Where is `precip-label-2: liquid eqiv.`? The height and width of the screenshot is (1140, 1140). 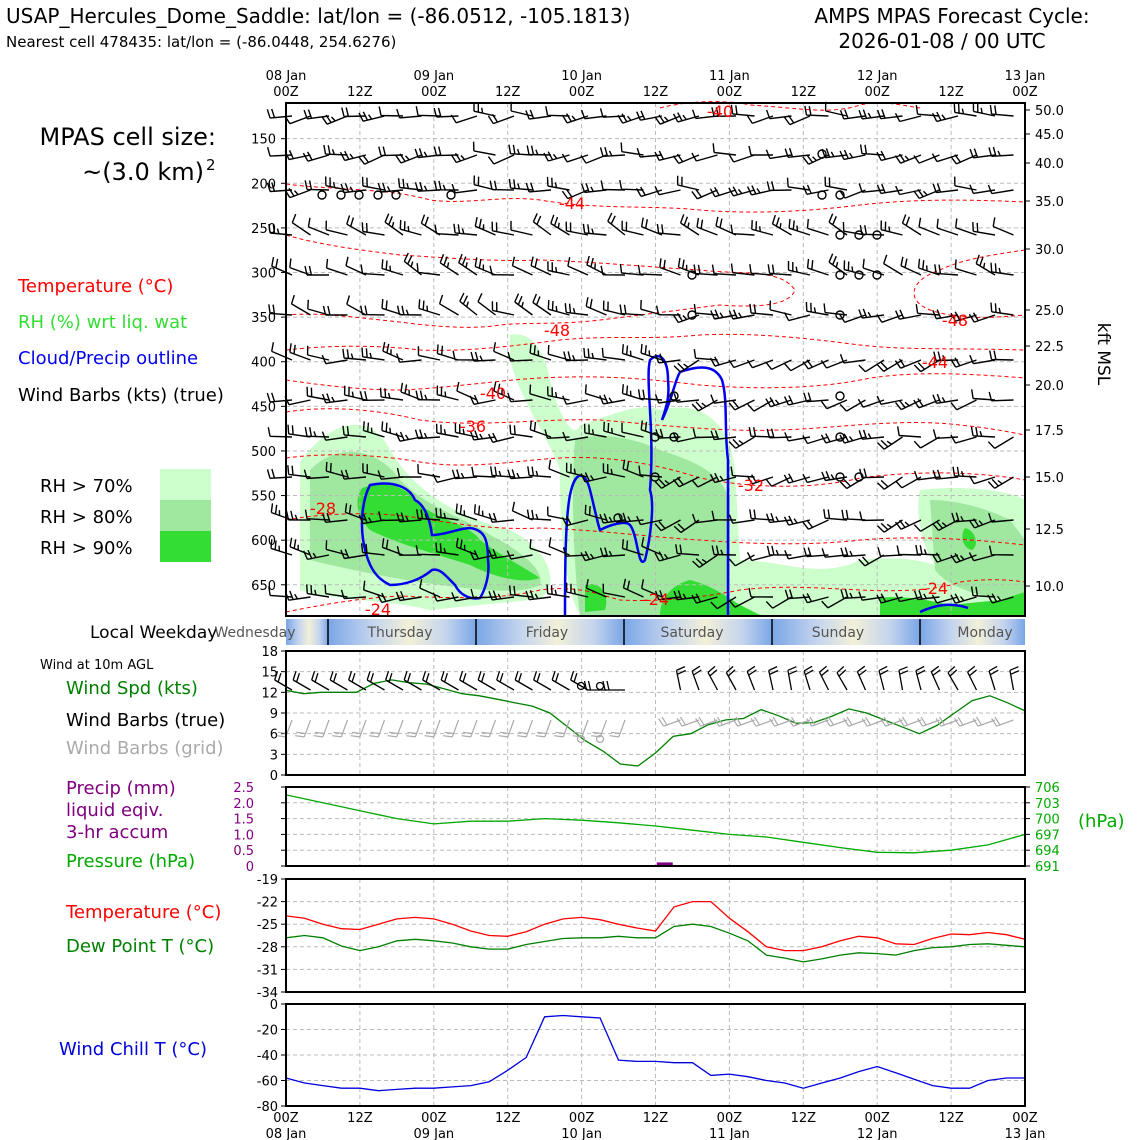 precip-label-2: liquid eqiv. is located at coordinates (114, 810).